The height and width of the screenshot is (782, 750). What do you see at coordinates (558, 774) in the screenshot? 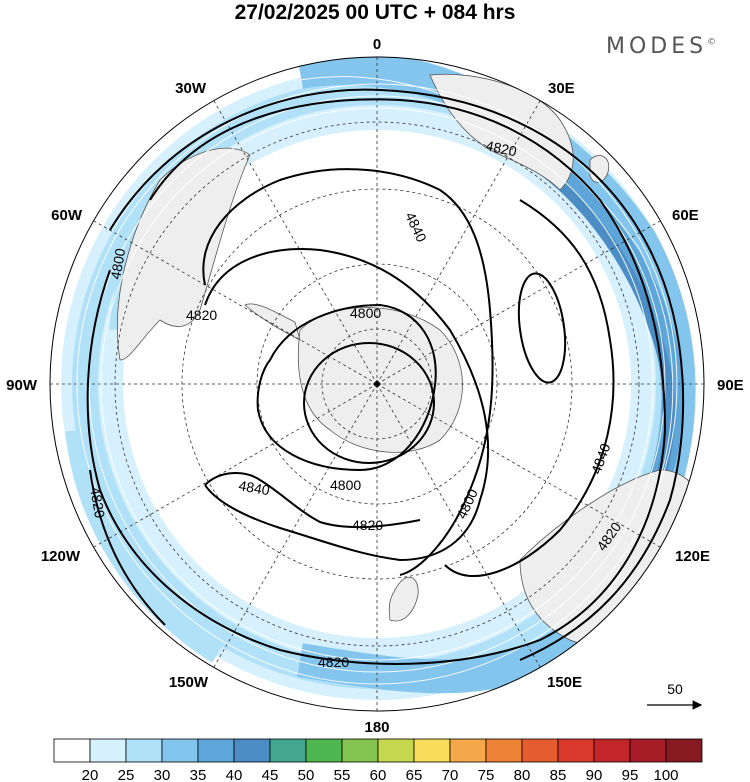
I see `colorbar-tick-label: 85` at bounding box center [558, 774].